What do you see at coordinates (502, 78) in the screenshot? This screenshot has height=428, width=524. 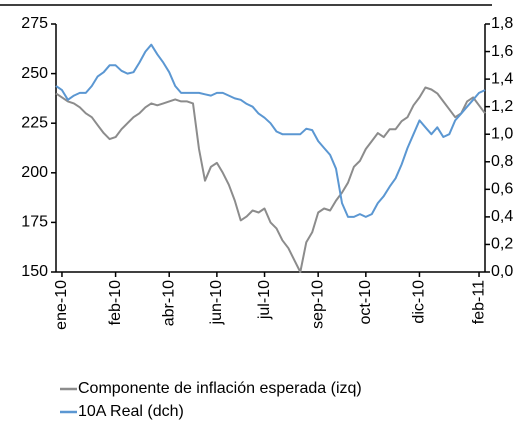 I see `y2-tick-label: 1,4` at bounding box center [502, 78].